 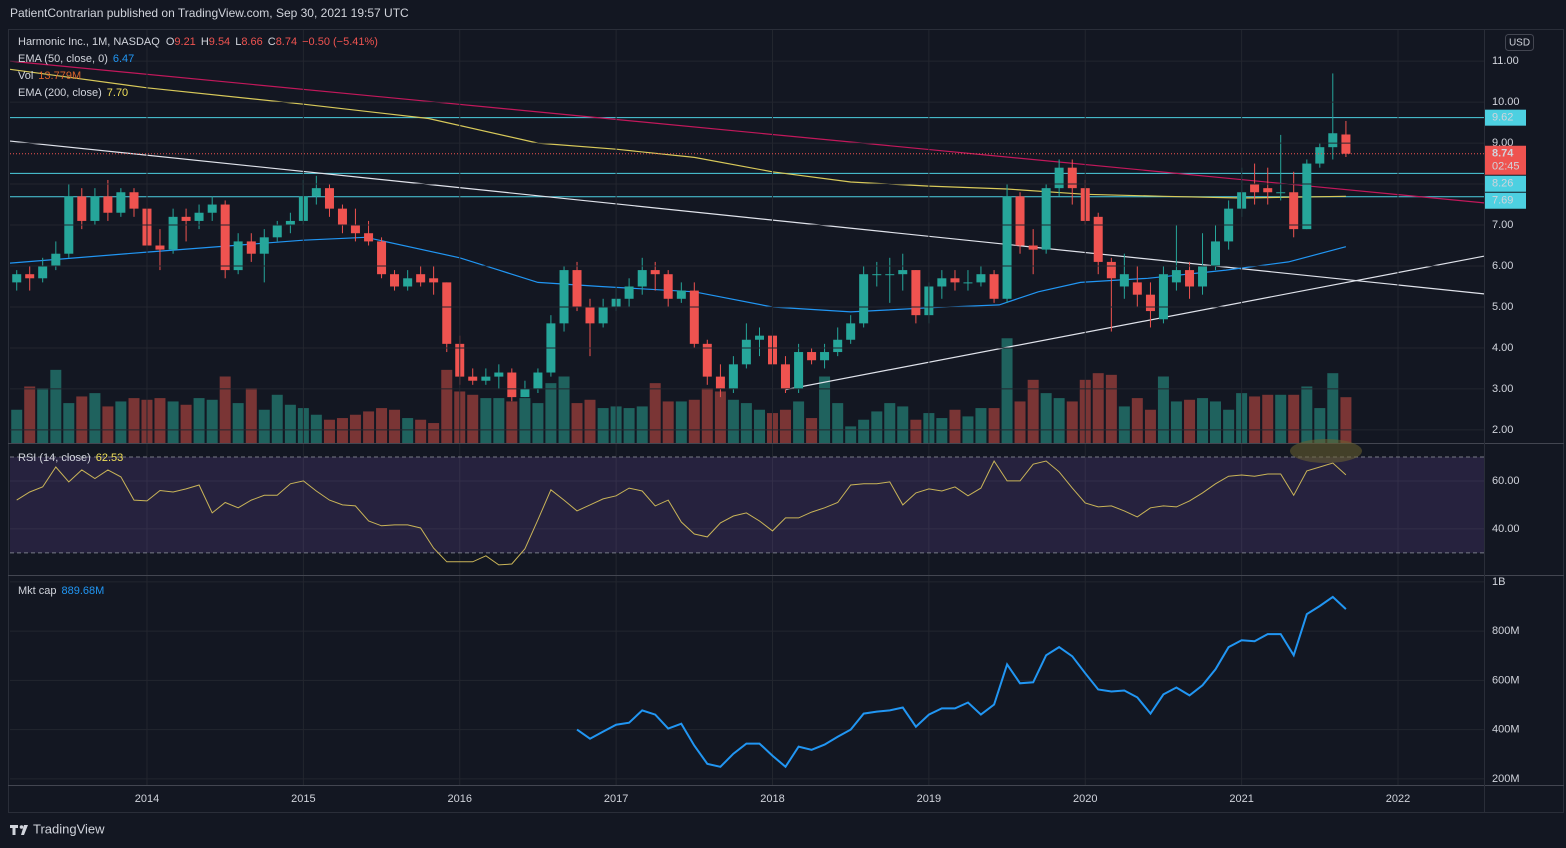 What do you see at coordinates (459, 799) in the screenshot?
I see `x-tick-label: 2016` at bounding box center [459, 799].